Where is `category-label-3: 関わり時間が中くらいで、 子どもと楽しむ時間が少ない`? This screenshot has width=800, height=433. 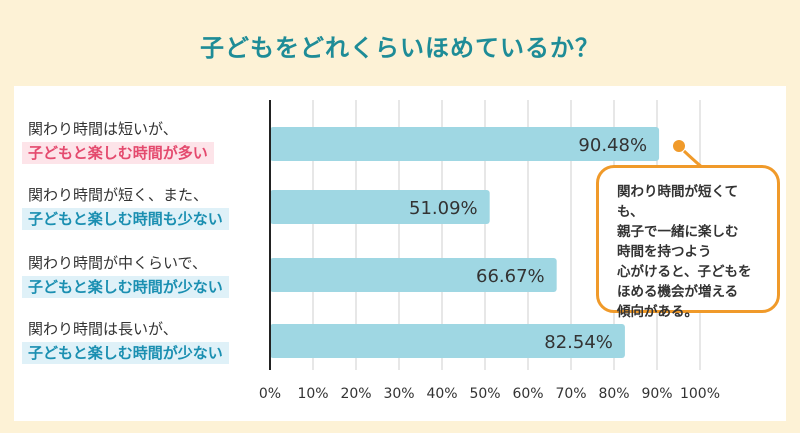 category-label-3: 関わり時間が中くらいで、 子どもと楽しむ時間が少ない is located at coordinates (125, 275).